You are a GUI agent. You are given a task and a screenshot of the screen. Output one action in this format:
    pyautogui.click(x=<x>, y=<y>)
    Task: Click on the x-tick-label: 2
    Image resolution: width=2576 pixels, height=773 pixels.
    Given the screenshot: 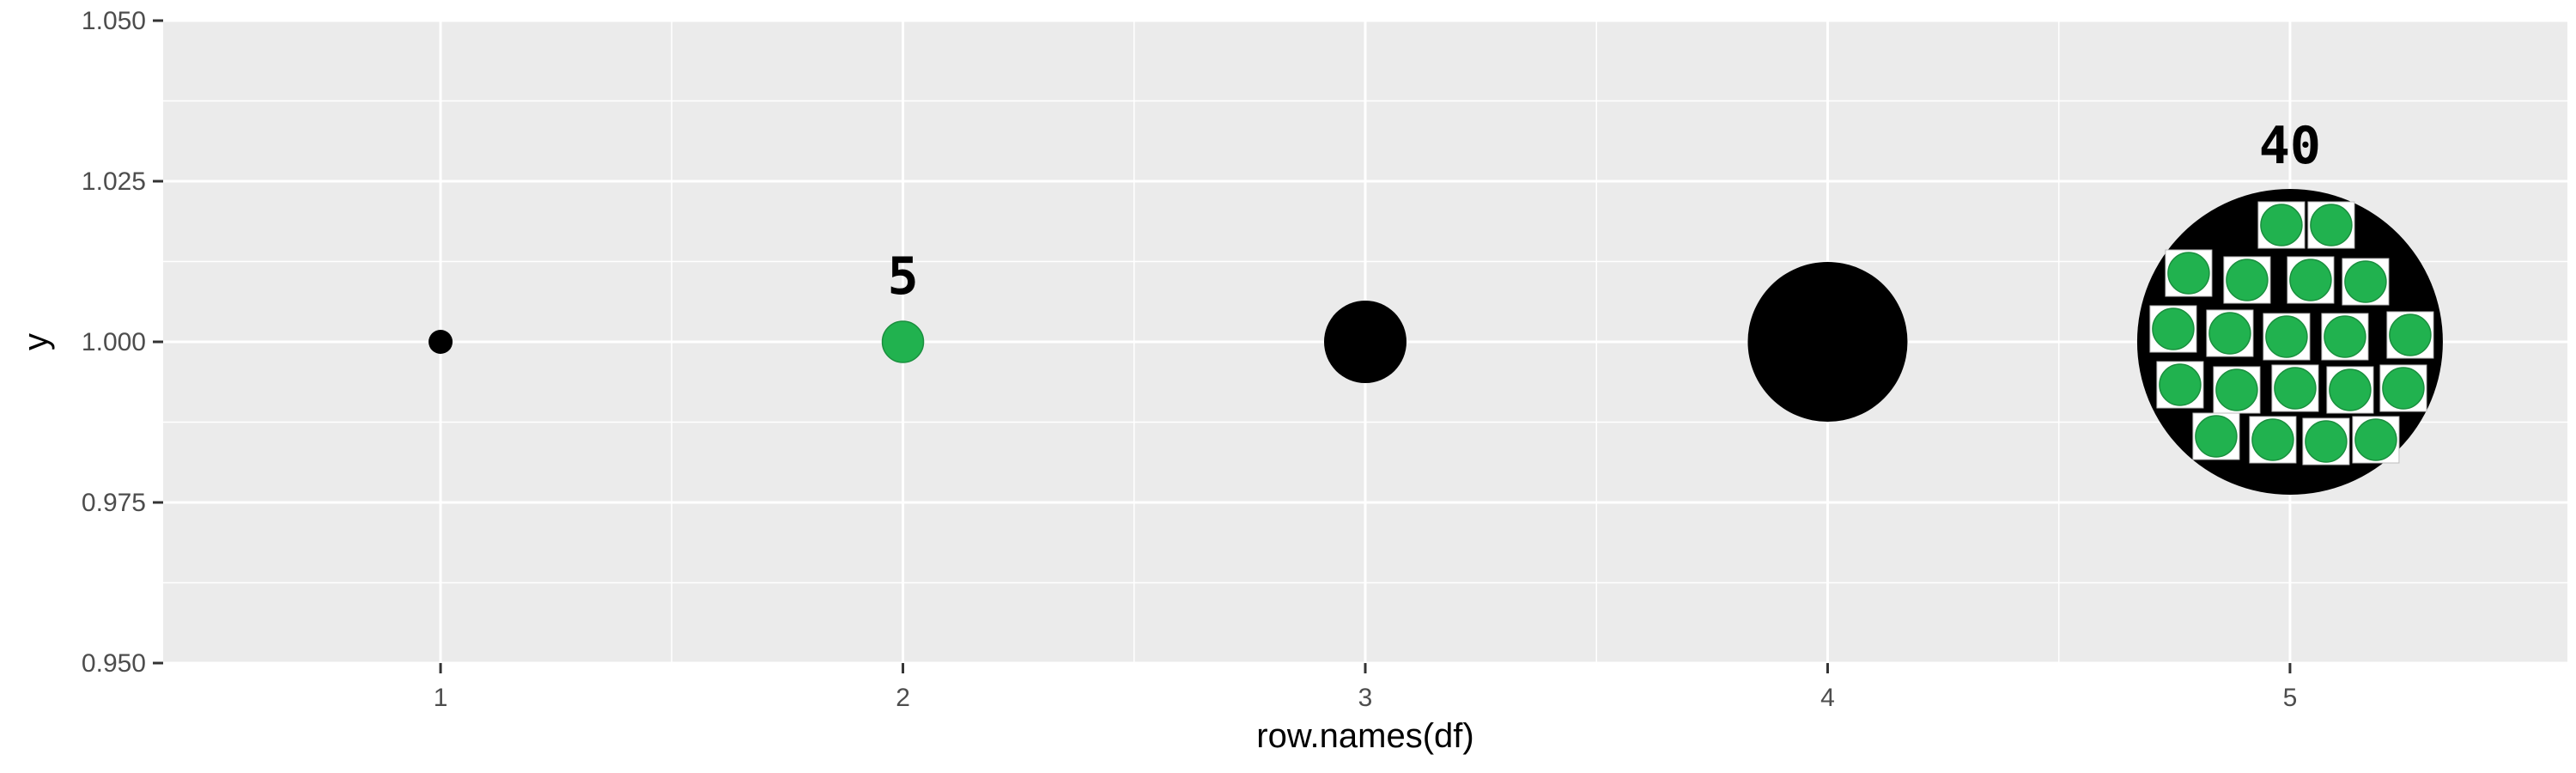 What is the action you would take?
    pyautogui.click(x=903, y=698)
    